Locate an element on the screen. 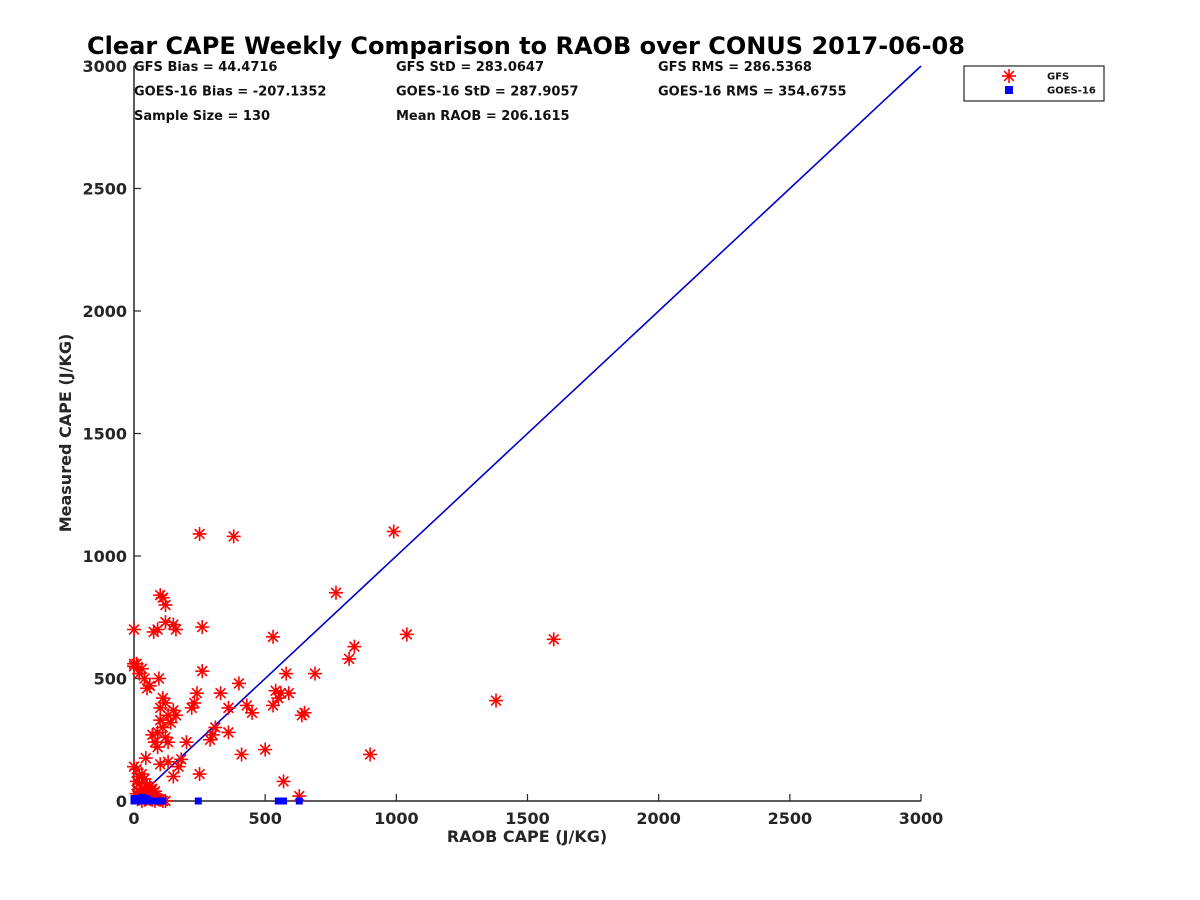  y-axis-label: Measured CAPE (J/KG) is located at coordinates (65, 433).